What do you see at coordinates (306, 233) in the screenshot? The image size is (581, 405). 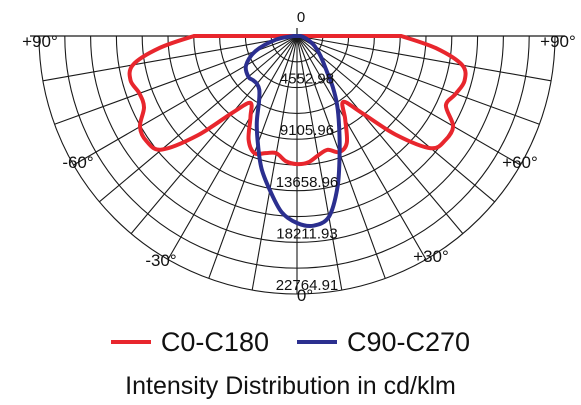 I see `ring-label: 18211.93` at bounding box center [306, 233].